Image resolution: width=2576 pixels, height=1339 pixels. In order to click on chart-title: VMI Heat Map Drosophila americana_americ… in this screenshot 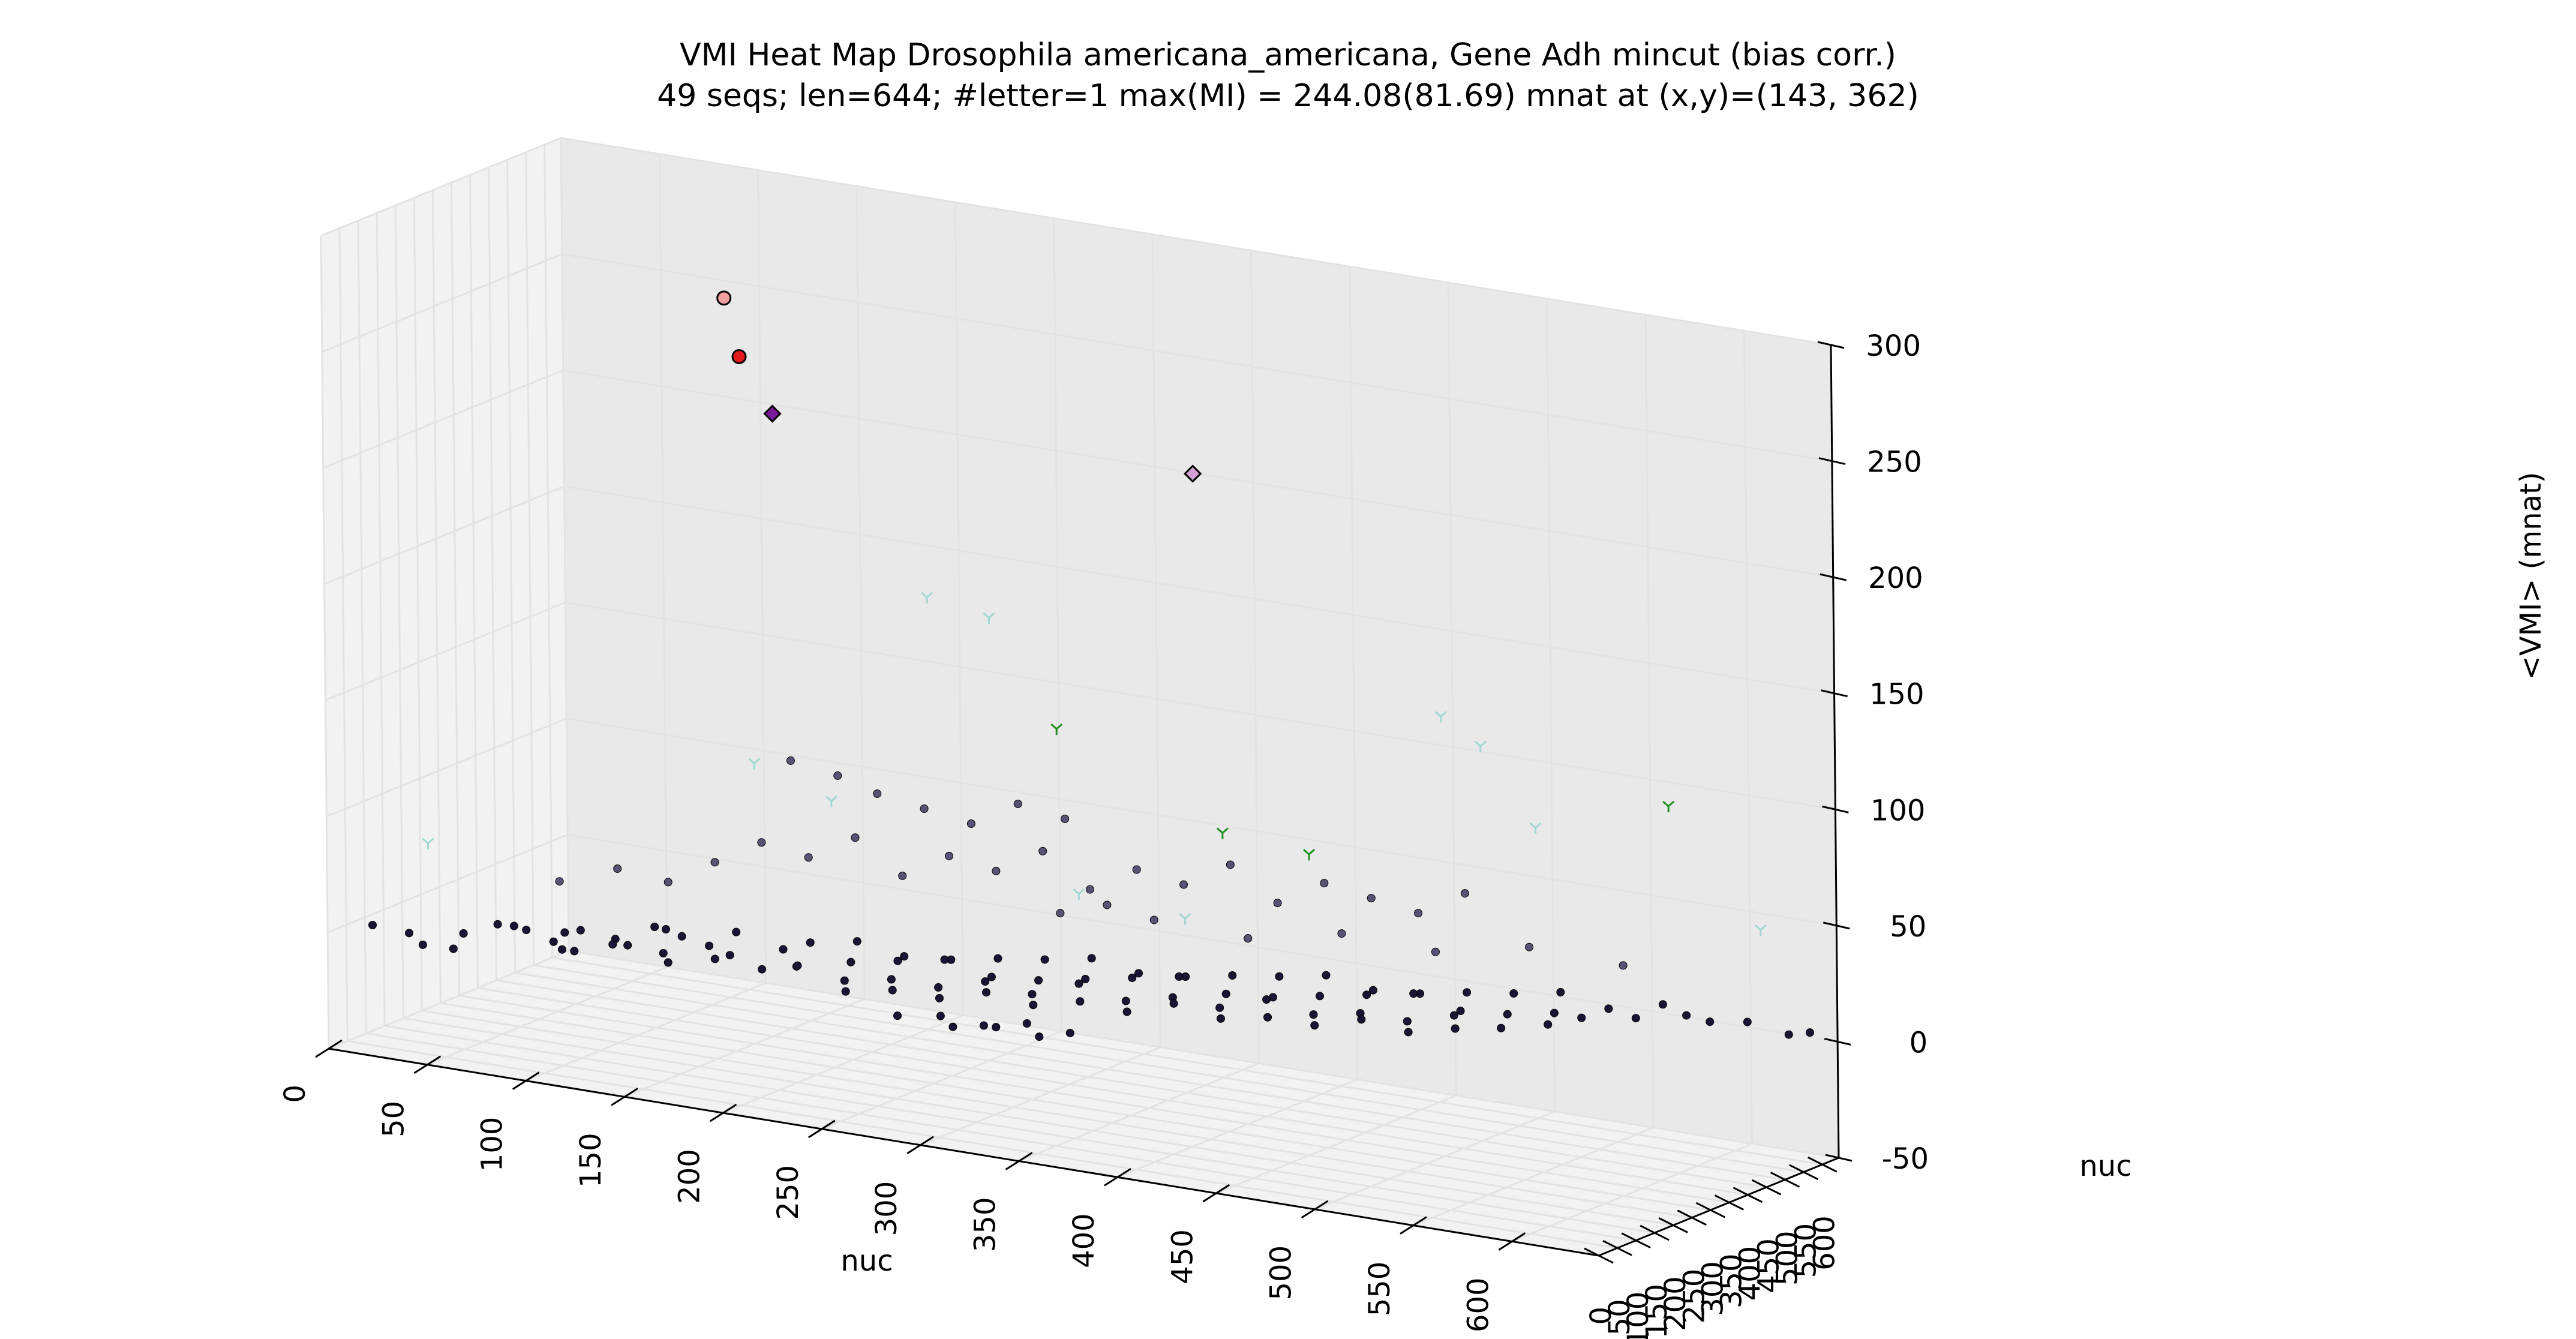, I will do `click(1288, 55)`.